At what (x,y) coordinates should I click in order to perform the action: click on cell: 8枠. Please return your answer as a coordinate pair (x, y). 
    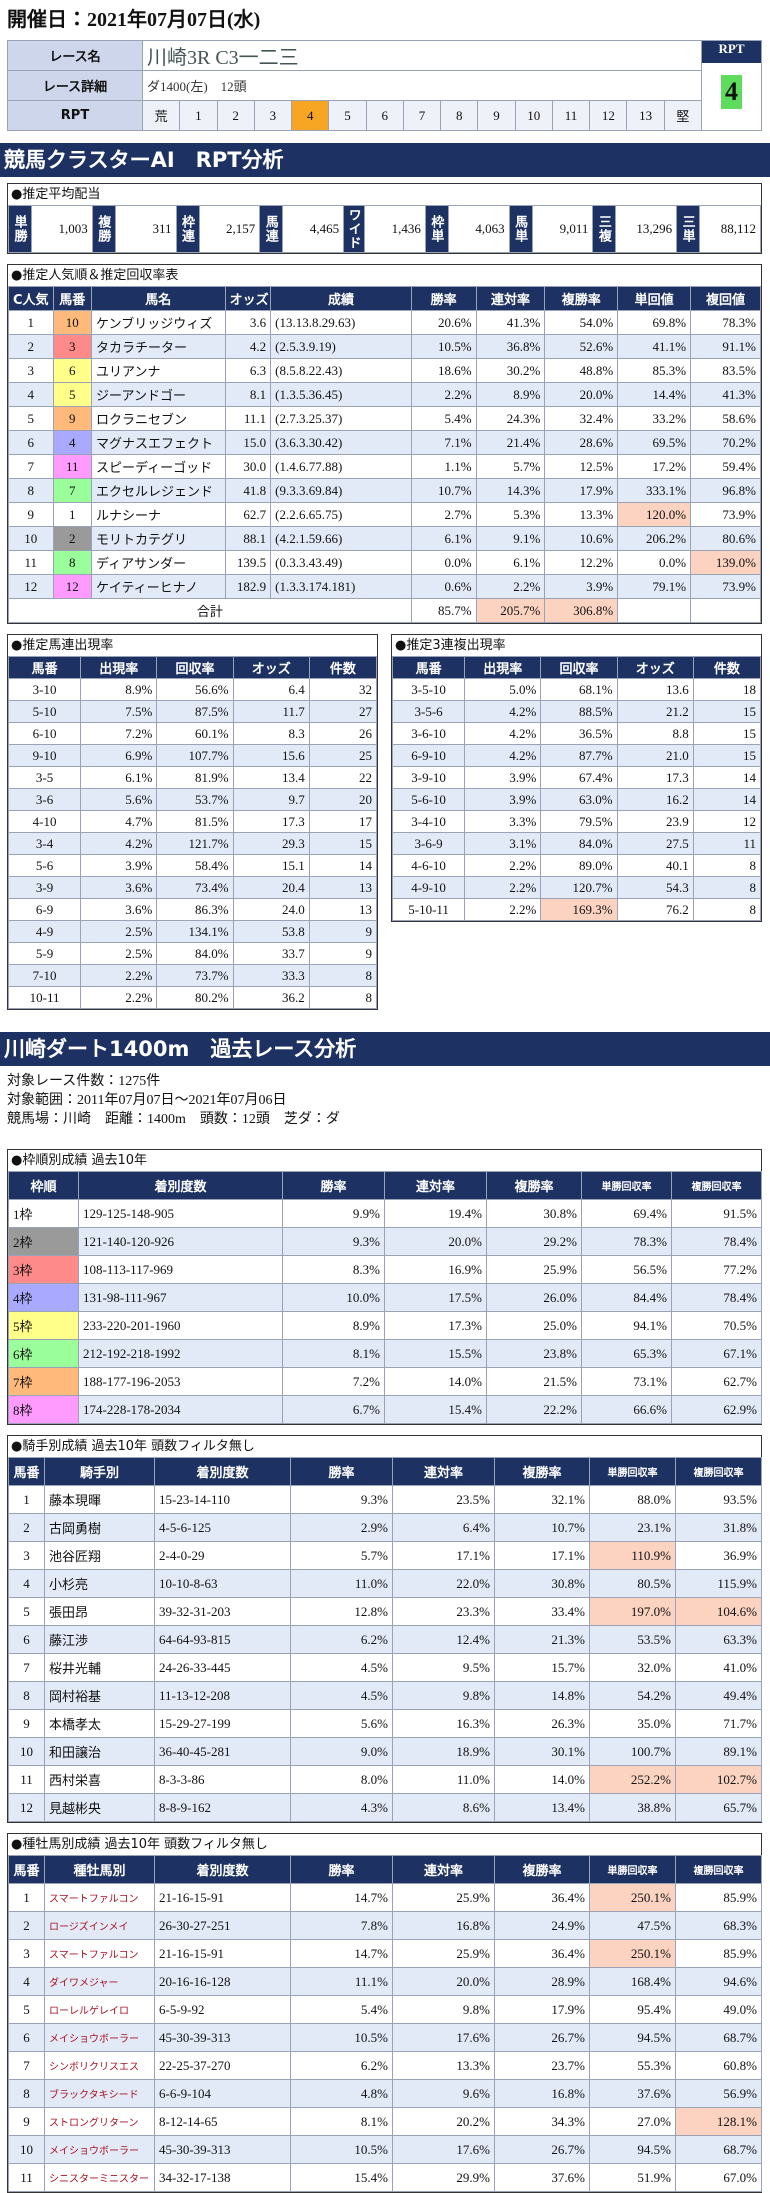
    Looking at the image, I should click on (43, 1409).